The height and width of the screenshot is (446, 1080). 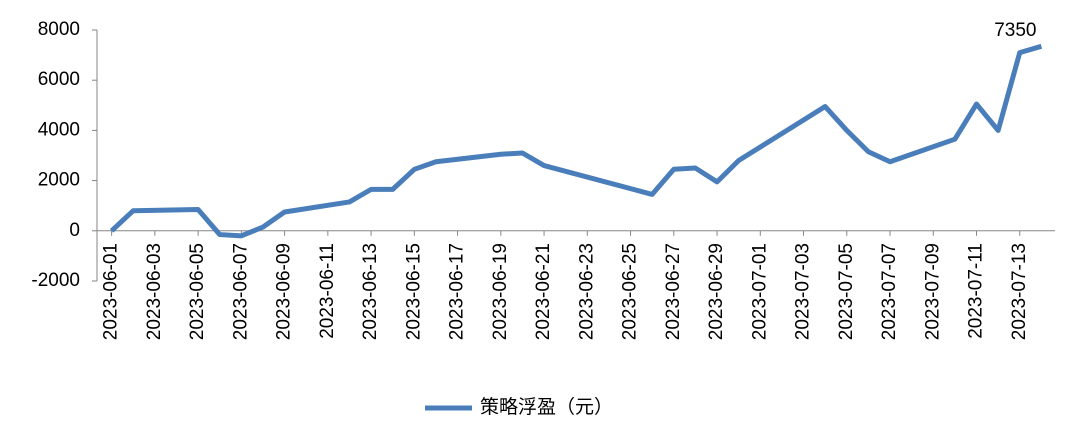 What do you see at coordinates (327, 291) in the screenshot?
I see `x-tick-label: 2023-06-11` at bounding box center [327, 291].